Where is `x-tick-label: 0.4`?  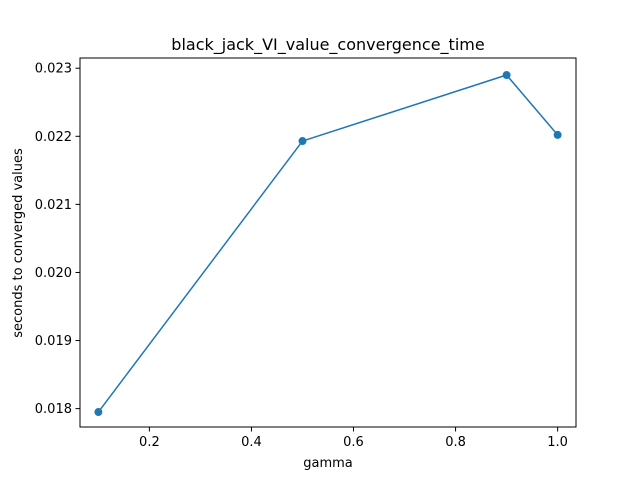 x-tick-label: 0.4 is located at coordinates (251, 442).